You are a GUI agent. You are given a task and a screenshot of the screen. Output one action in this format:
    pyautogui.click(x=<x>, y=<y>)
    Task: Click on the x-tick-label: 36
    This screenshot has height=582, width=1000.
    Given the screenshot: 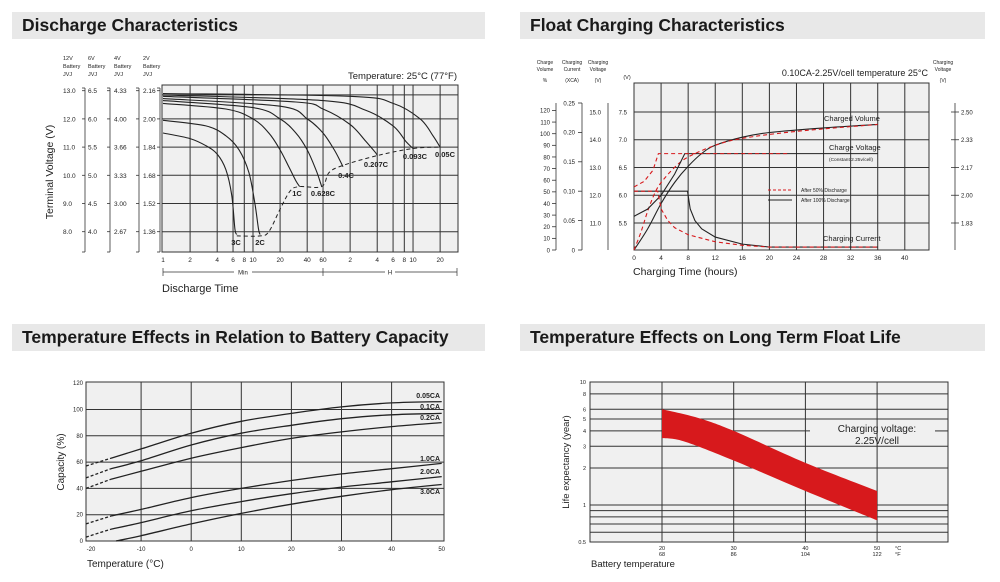 What is the action you would take?
    pyautogui.click(x=878, y=258)
    